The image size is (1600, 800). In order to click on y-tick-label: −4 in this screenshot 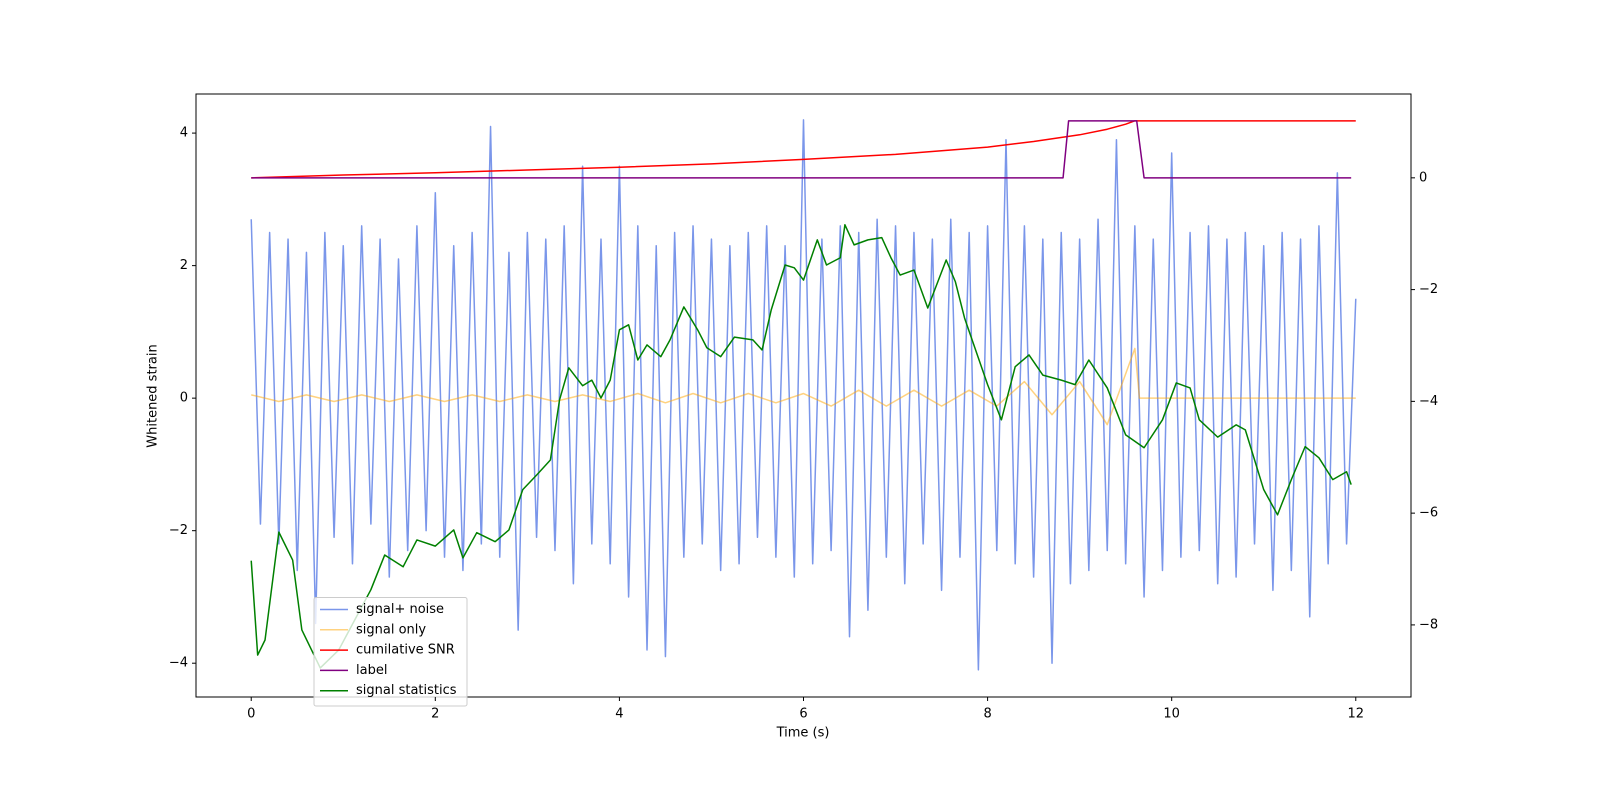, I will do `click(178, 663)`.